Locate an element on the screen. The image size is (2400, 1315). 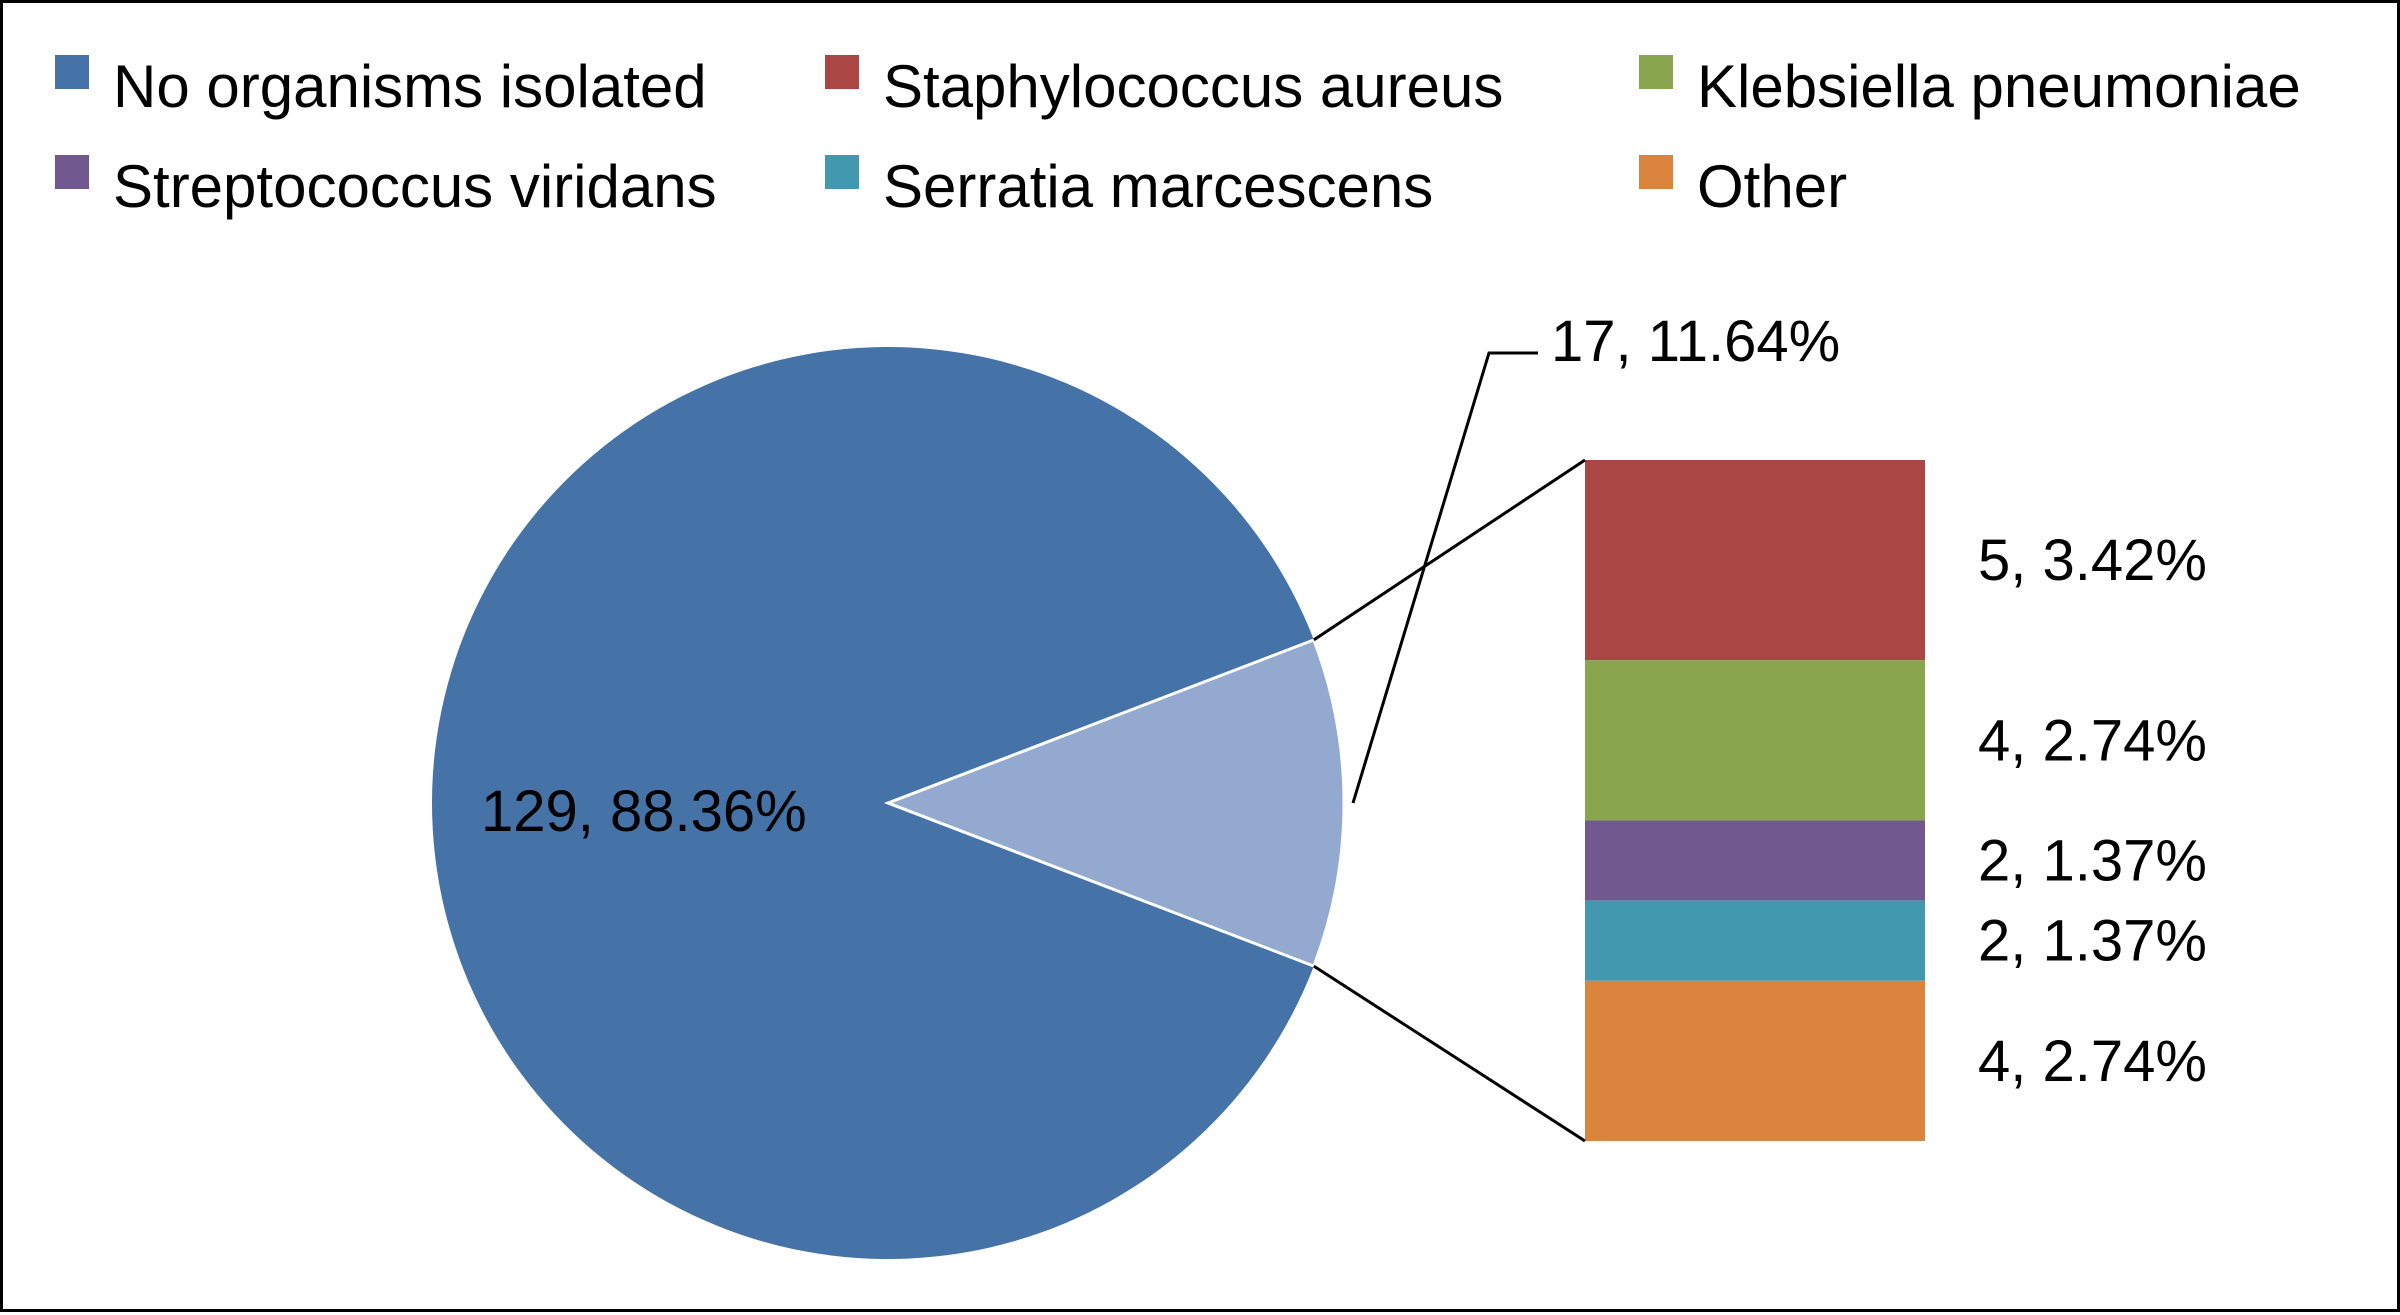
legend-label: No organisms isolated is located at coordinates (410, 86).